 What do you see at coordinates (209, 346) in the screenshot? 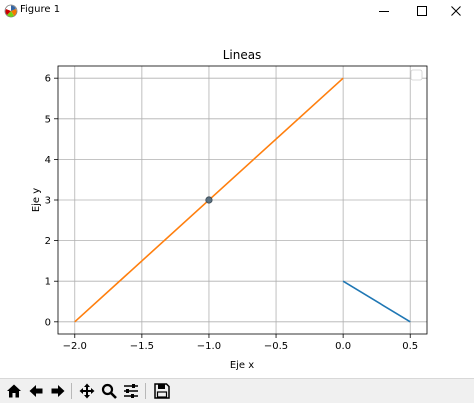
I see `x-tick-label: −1.0` at bounding box center [209, 346].